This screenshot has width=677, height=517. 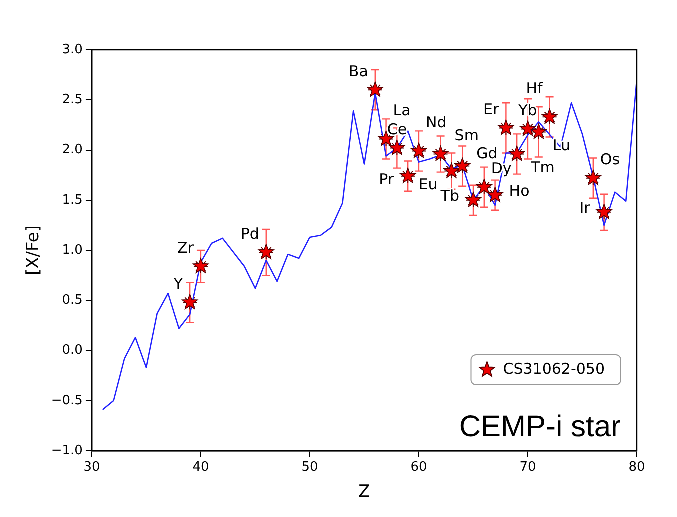 What do you see at coordinates (72, 100) in the screenshot?
I see `y-tick-label: 2.5` at bounding box center [72, 100].